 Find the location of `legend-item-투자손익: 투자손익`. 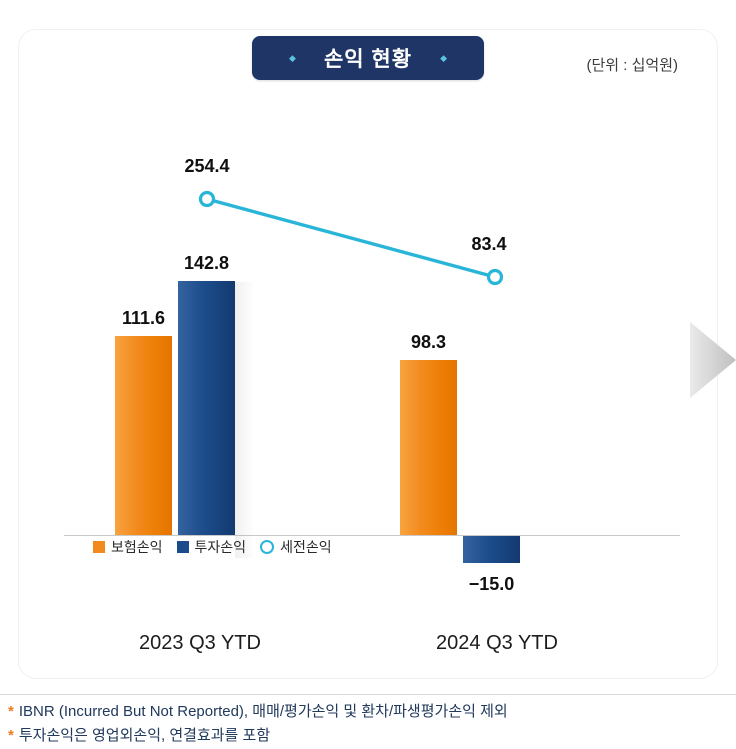

legend-item-투자손익: 투자손익 is located at coordinates (211, 547).